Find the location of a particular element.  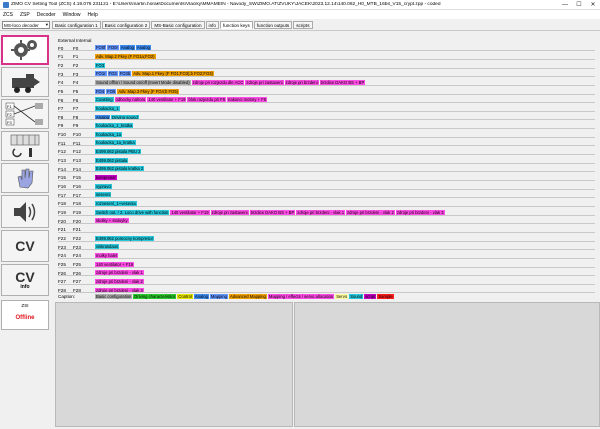

fkey-row: F26 F26 zdroje pri brzdeni - vlak 1 is located at coordinates (327, 273).